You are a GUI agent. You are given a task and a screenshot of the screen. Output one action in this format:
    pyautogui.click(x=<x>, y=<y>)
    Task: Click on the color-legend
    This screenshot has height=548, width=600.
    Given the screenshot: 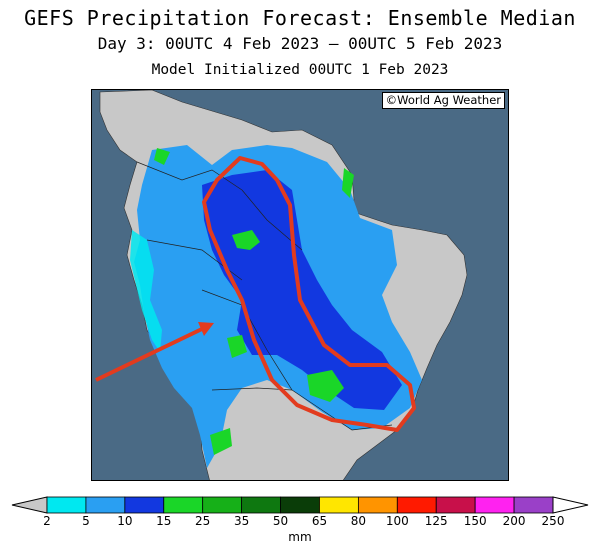 What is the action you would take?
    pyautogui.click(x=300, y=505)
    